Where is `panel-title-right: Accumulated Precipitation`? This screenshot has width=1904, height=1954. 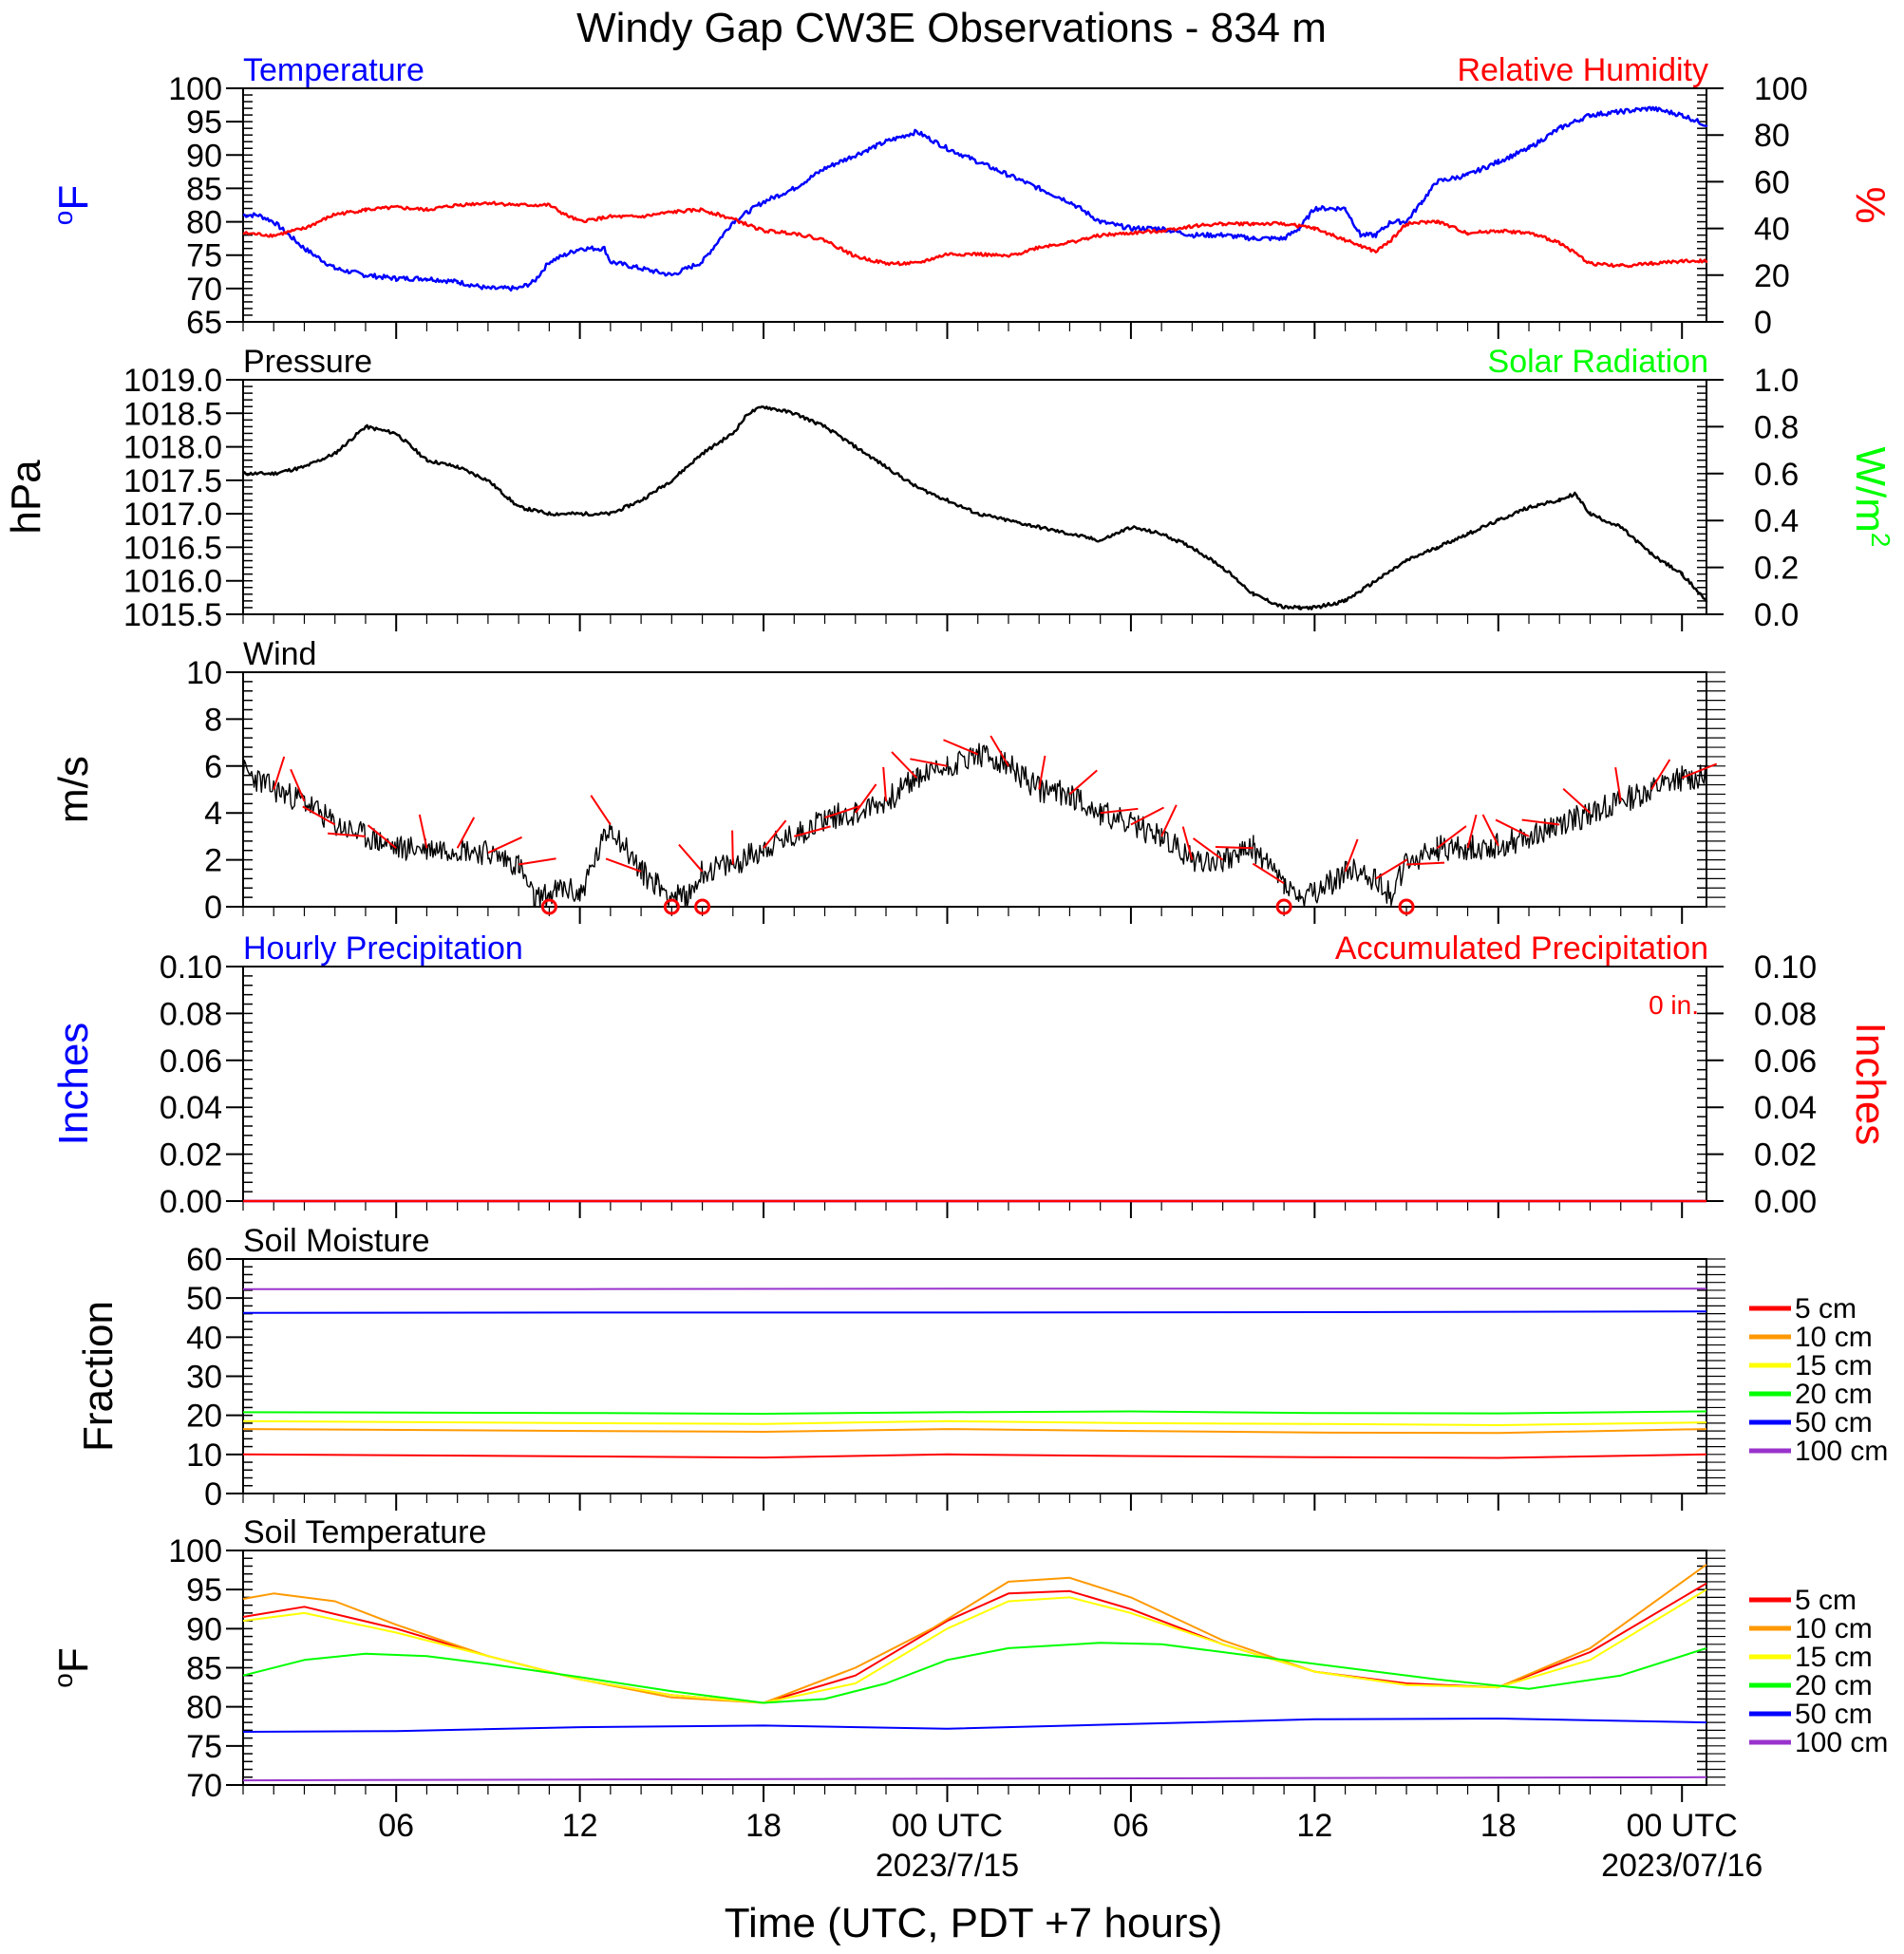 panel-title-right: Accumulated Precipitation is located at coordinates (1522, 948).